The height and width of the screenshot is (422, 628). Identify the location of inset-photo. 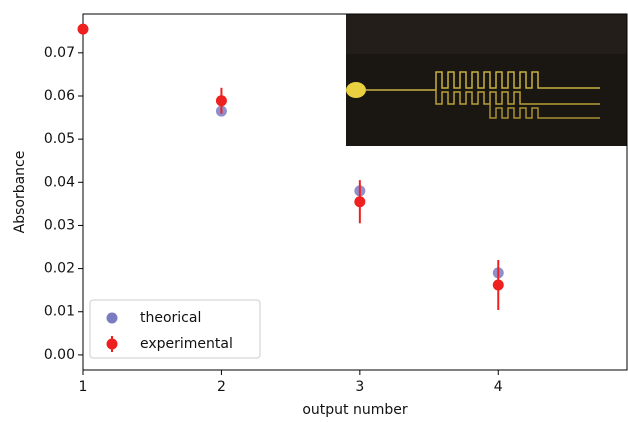
(486, 80).